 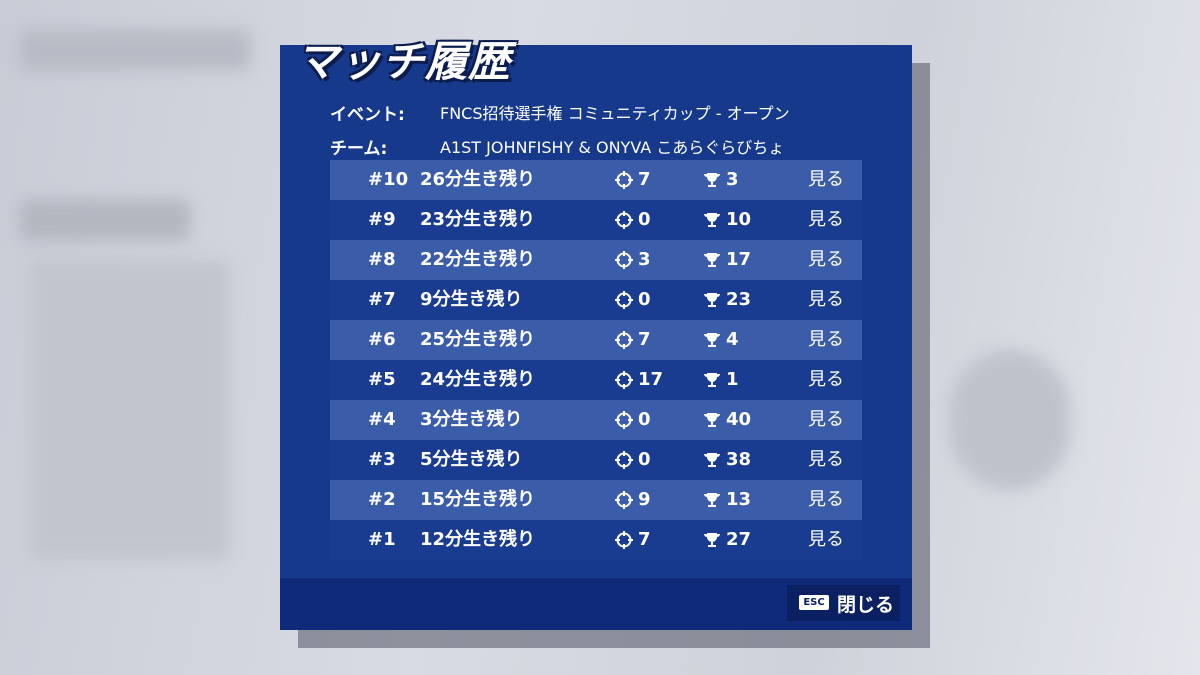 What do you see at coordinates (382, 459) in the screenshot?
I see `rank: #3` at bounding box center [382, 459].